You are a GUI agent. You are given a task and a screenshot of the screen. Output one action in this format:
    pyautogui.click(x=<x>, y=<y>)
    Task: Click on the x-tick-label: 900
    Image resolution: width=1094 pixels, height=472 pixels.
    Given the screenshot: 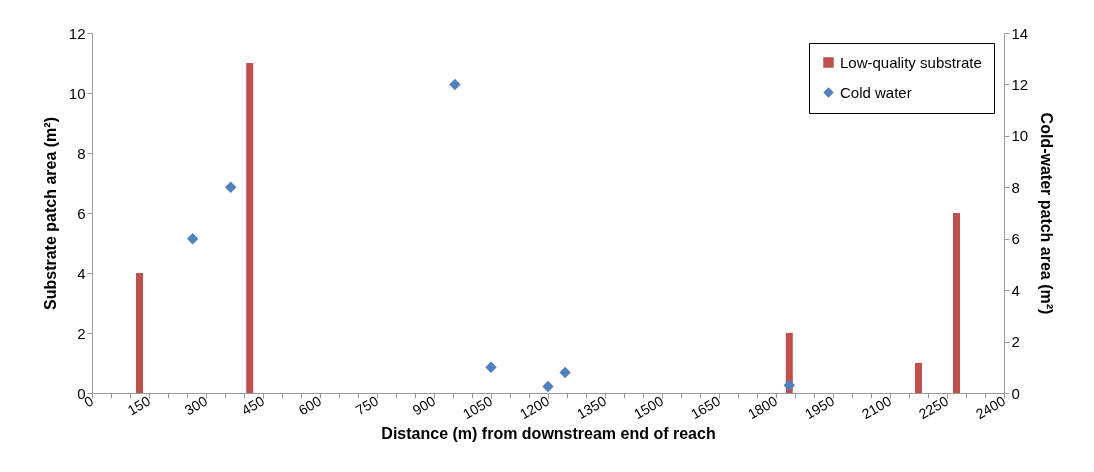 What is the action you would take?
    pyautogui.click(x=424, y=405)
    